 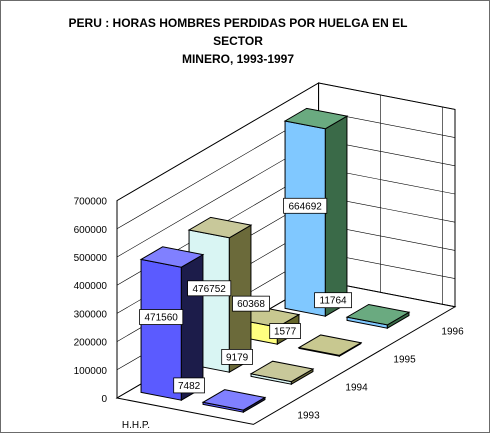 I want to click on data-label: 9179, so click(x=237, y=357).